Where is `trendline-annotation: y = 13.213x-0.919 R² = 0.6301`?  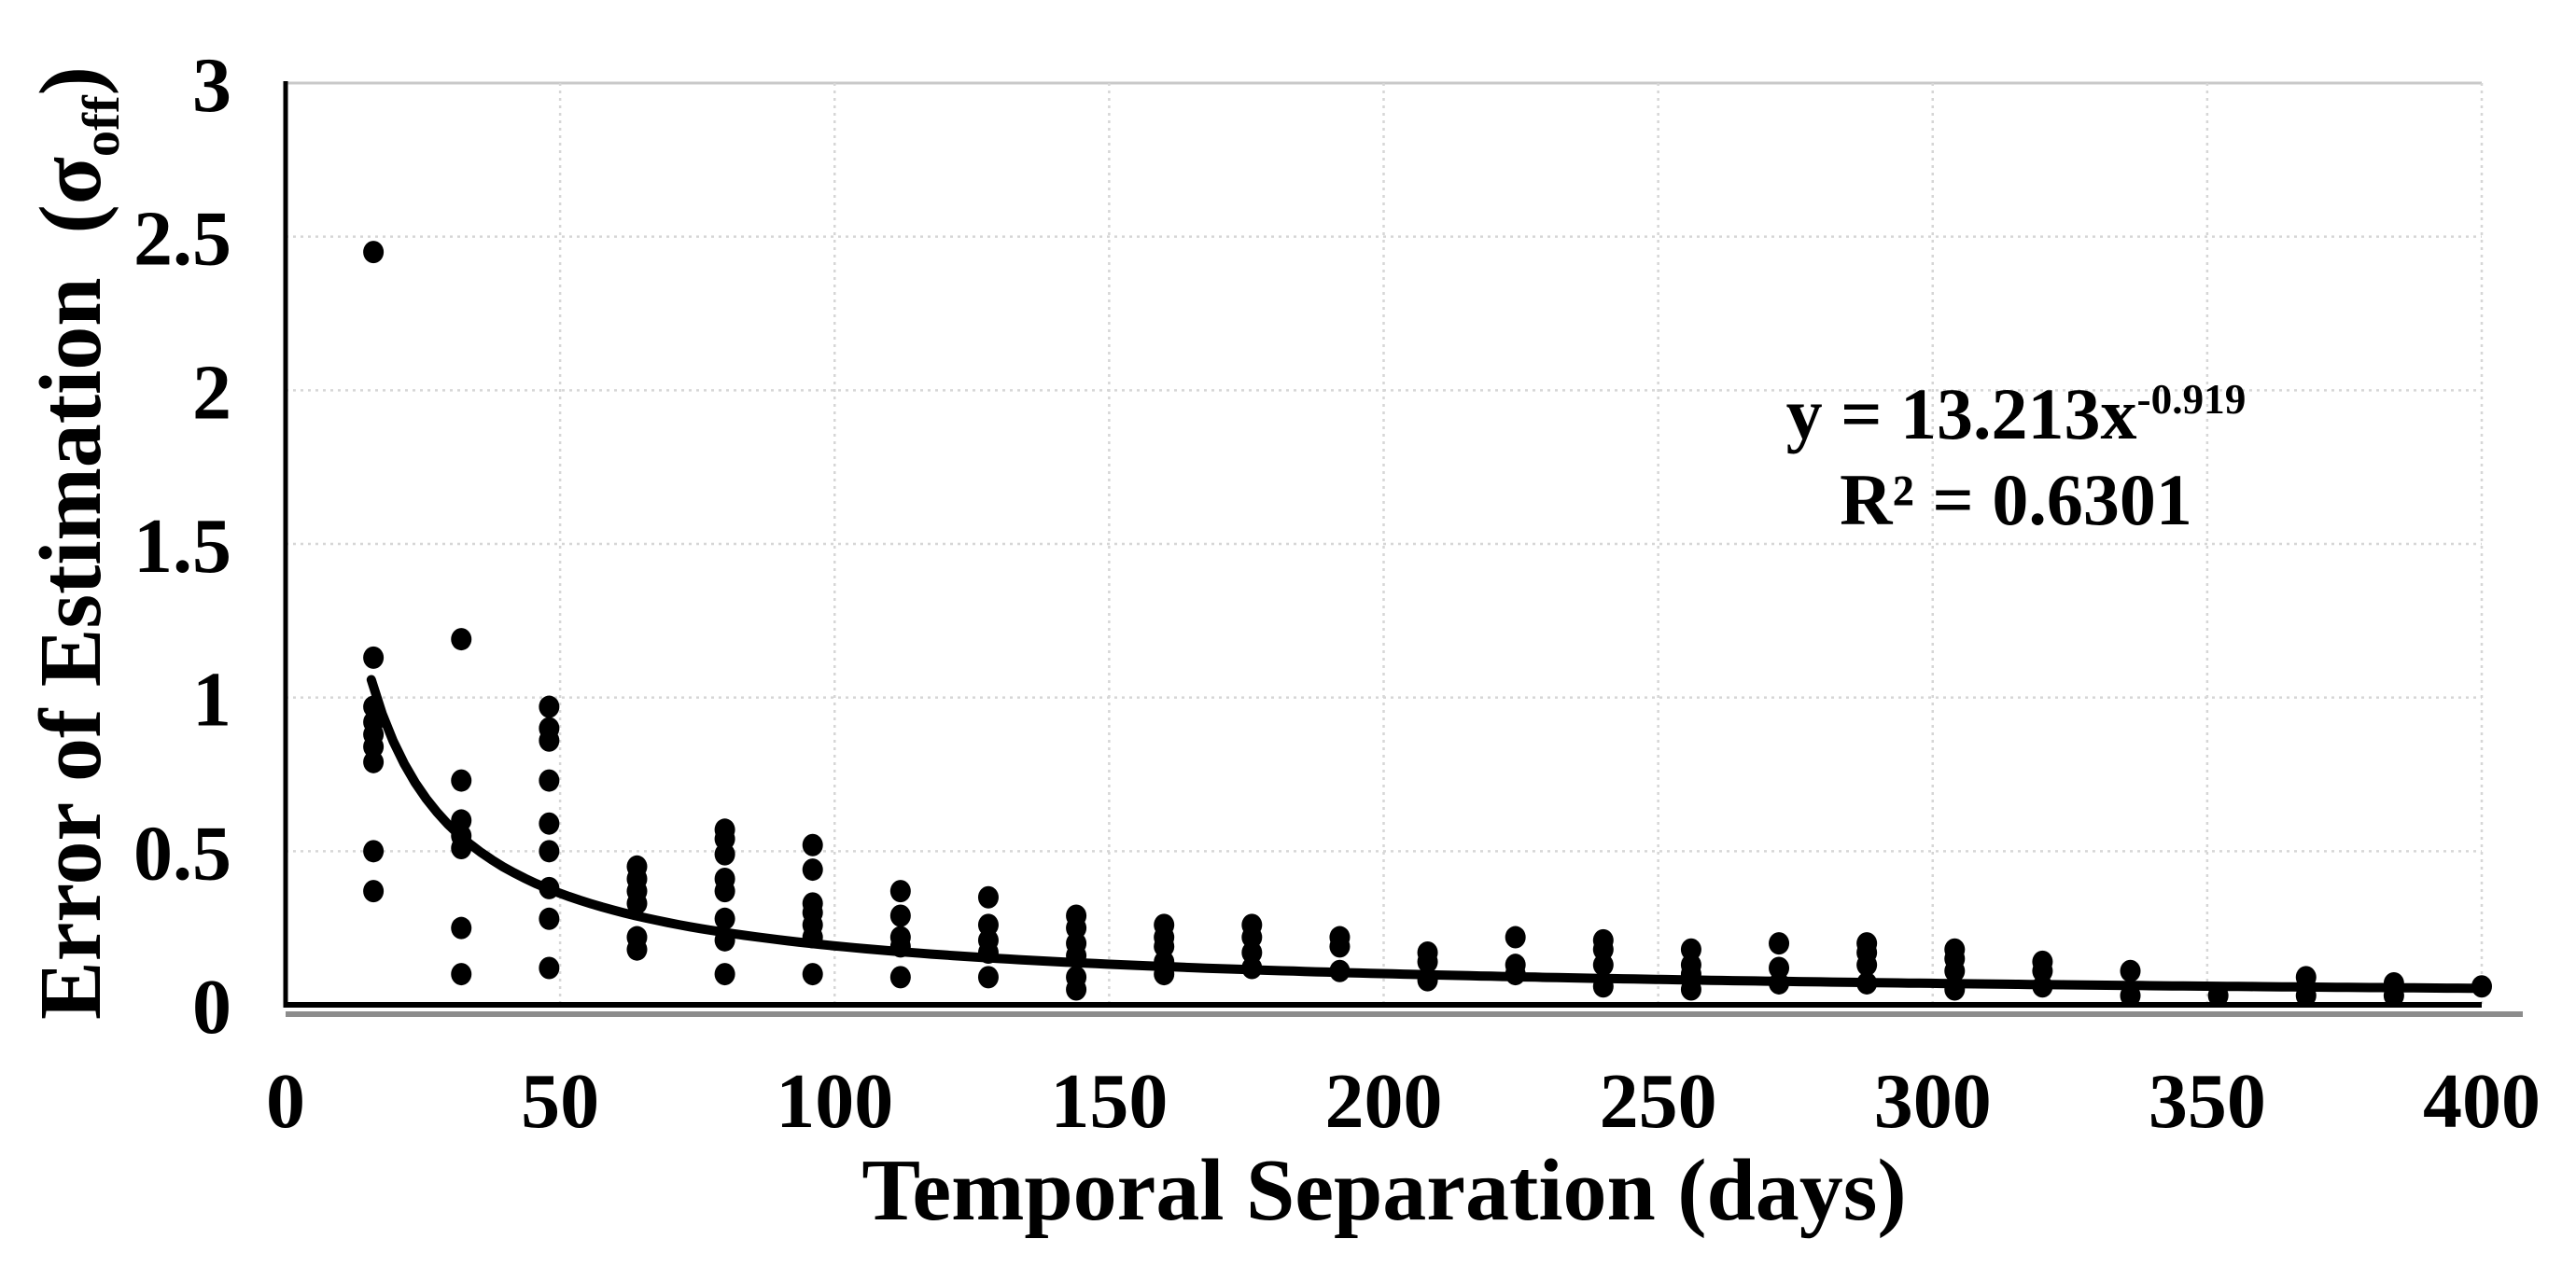
trendline-annotation: y = 13.213x-0.919 R² = 0.6301 is located at coordinates (2016, 457).